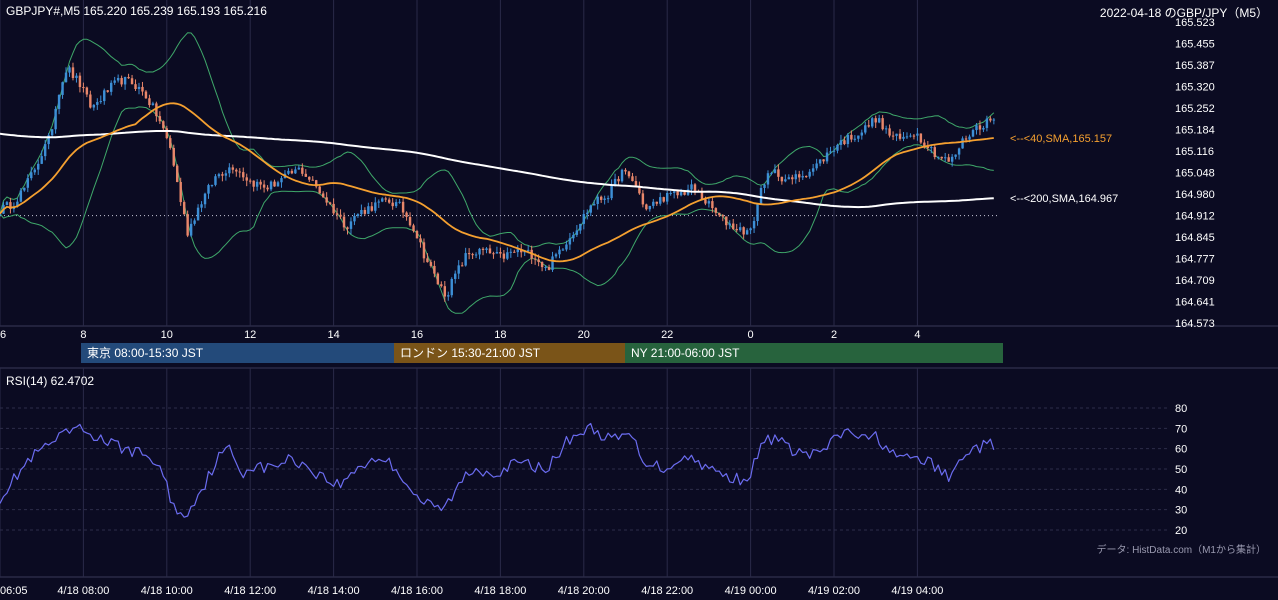  I want to click on price-tick-label: 165.184, so click(1195, 130).